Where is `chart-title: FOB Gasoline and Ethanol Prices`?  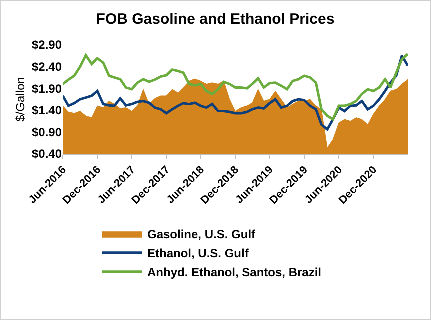 chart-title: FOB Gasoline and Ethanol Prices is located at coordinates (215, 19).